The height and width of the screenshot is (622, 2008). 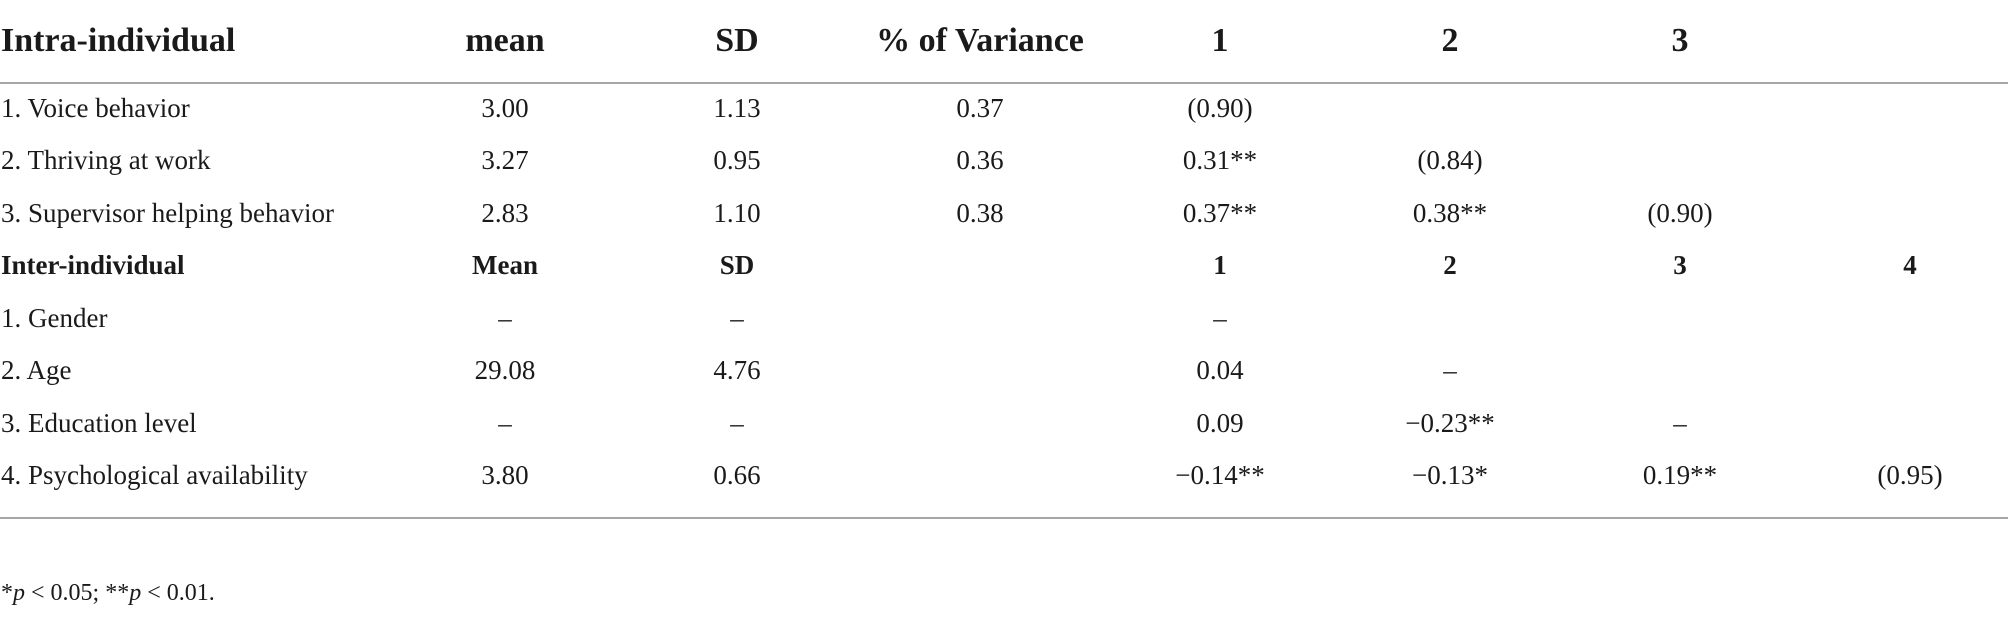 What do you see at coordinates (95, 107) in the screenshot?
I see `row-label: 1. Voice behavior` at bounding box center [95, 107].